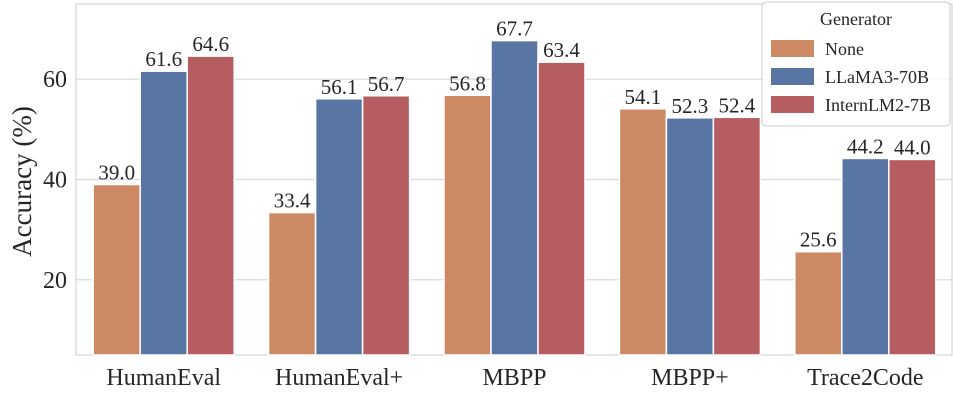 This screenshot has height=393, width=953. Describe the element at coordinates (116, 173) in the screenshot. I see `data-label: 39.0` at that location.